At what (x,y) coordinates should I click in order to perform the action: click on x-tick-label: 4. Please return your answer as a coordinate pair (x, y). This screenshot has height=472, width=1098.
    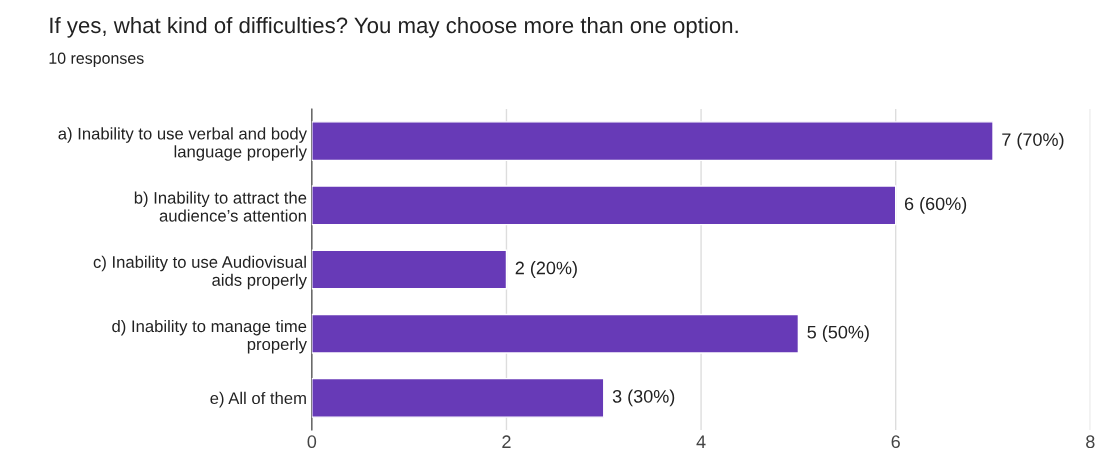
    Looking at the image, I should click on (701, 441).